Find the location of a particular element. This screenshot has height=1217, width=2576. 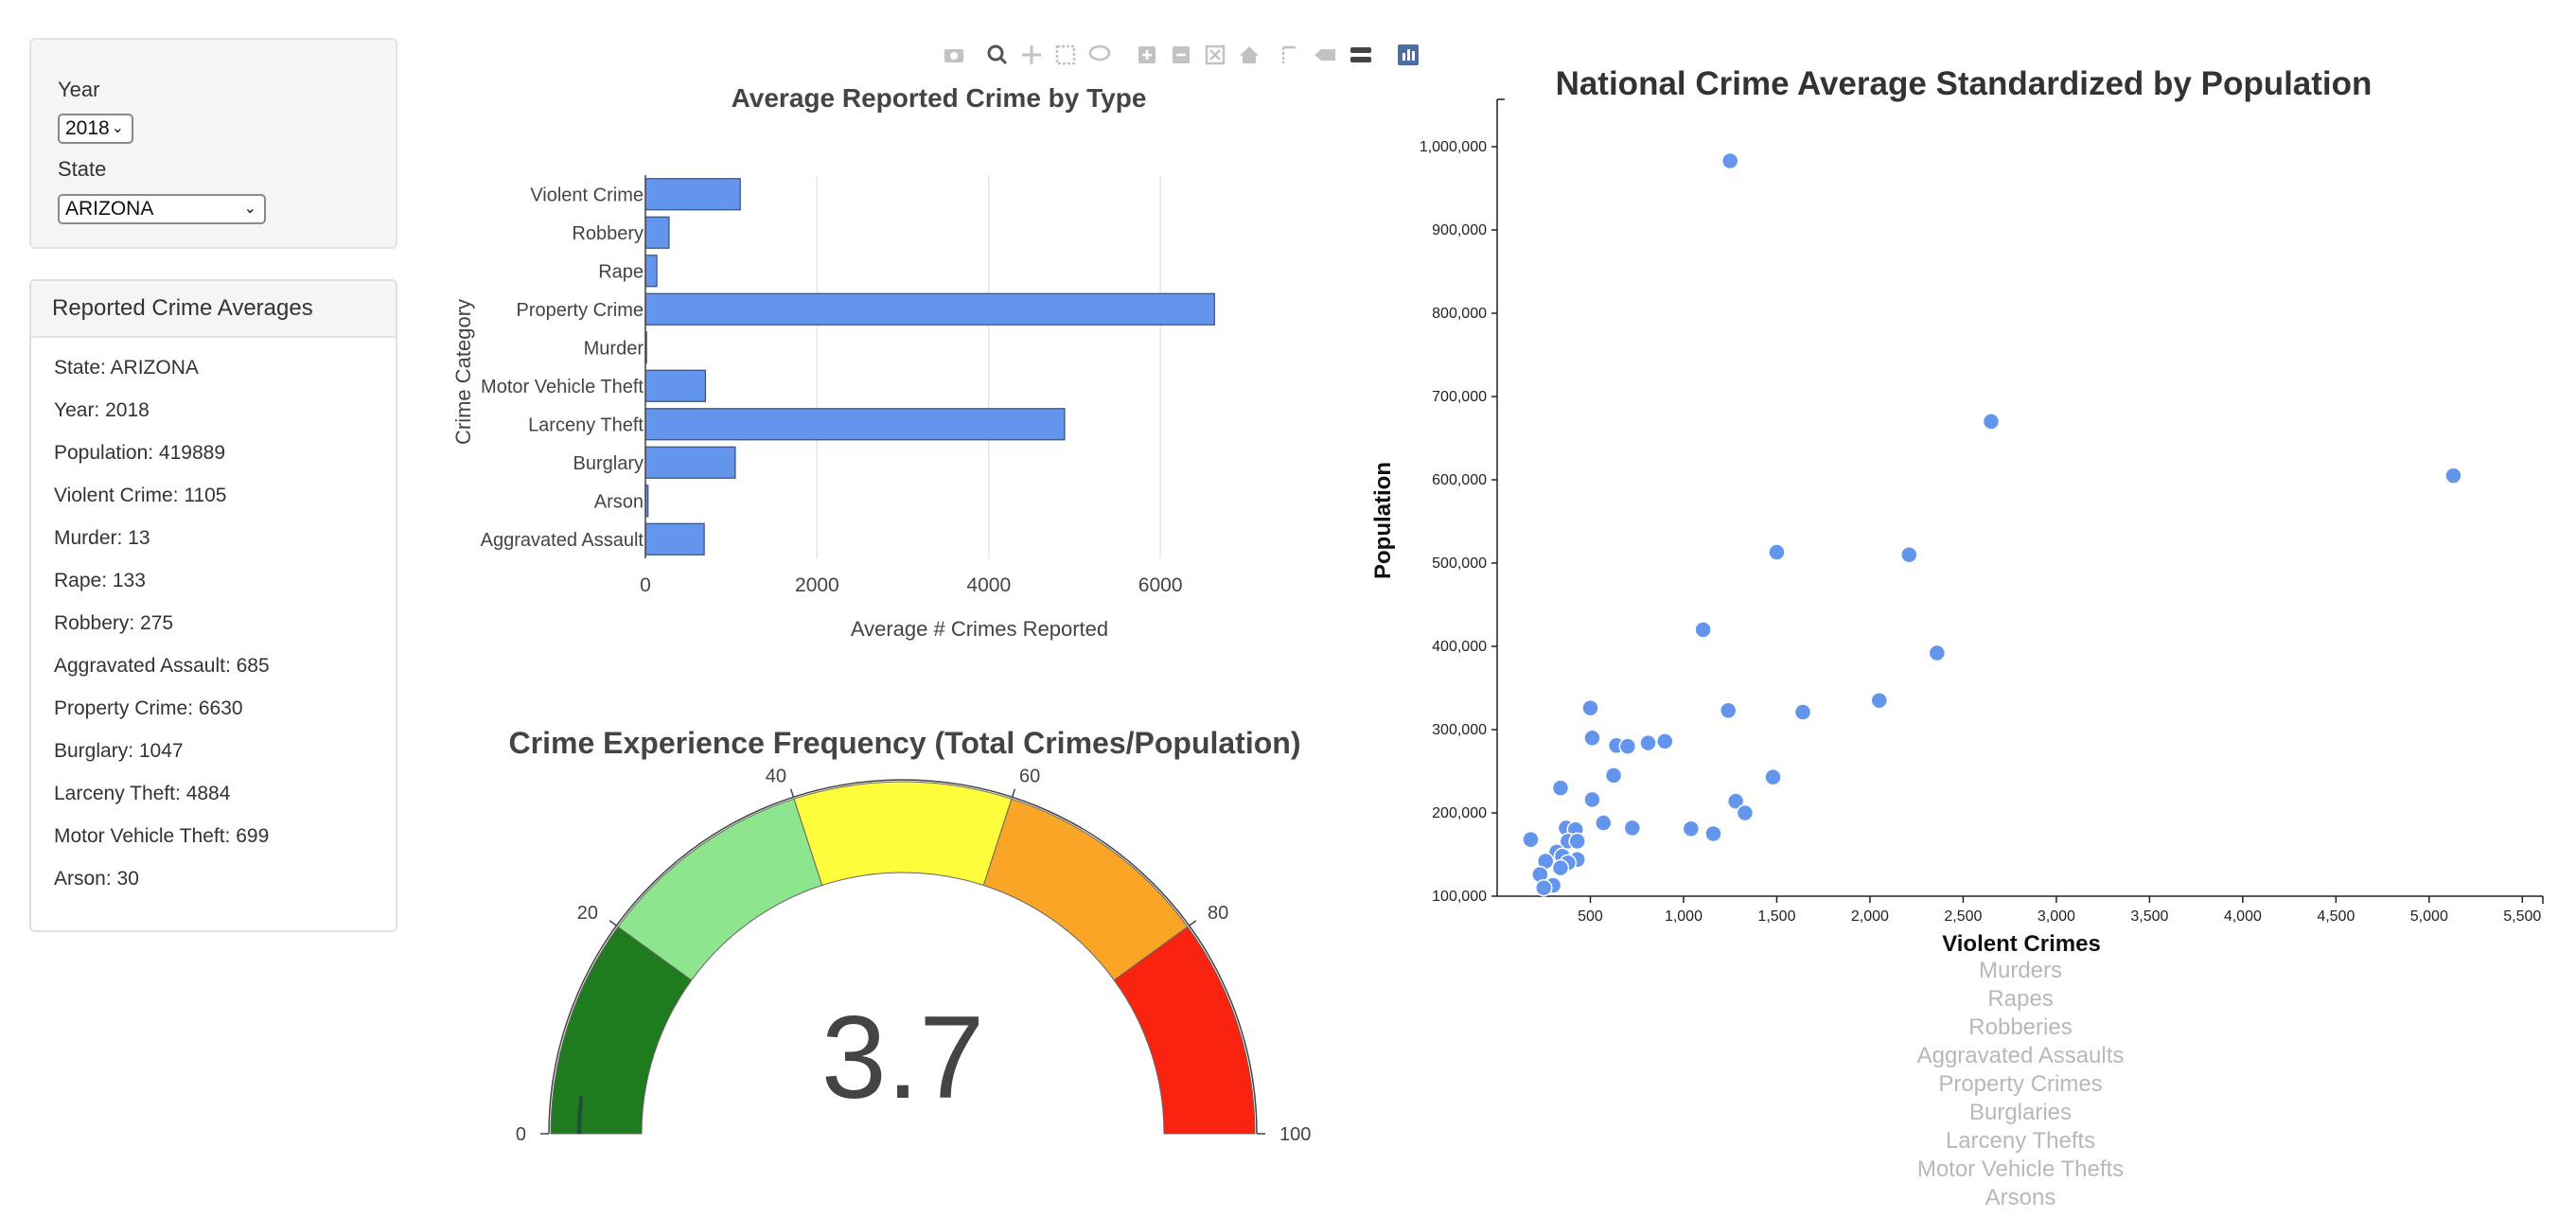

x-tick-label: 4,500 is located at coordinates (2336, 916).